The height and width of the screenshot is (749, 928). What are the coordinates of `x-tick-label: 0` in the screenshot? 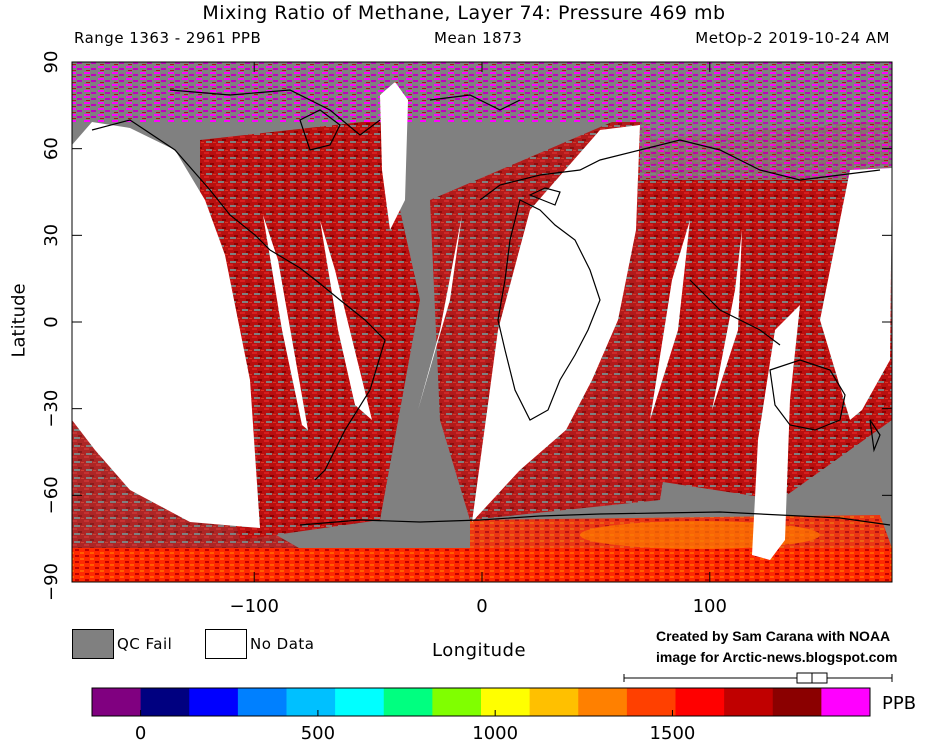 It's located at (481, 606).